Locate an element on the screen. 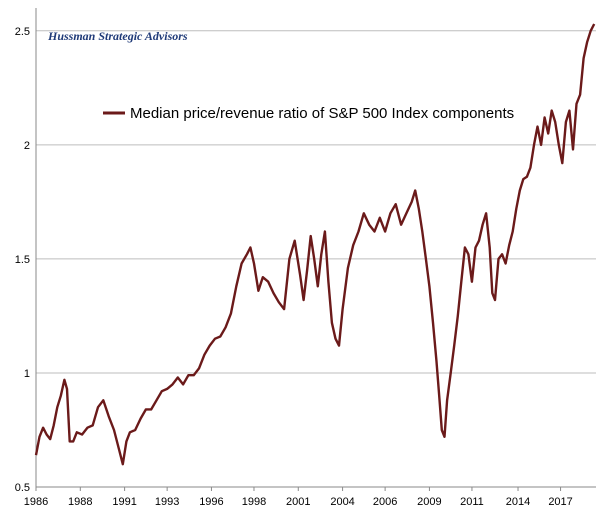 The image size is (604, 512). x-tick-label: 2011 is located at coordinates (472, 502).